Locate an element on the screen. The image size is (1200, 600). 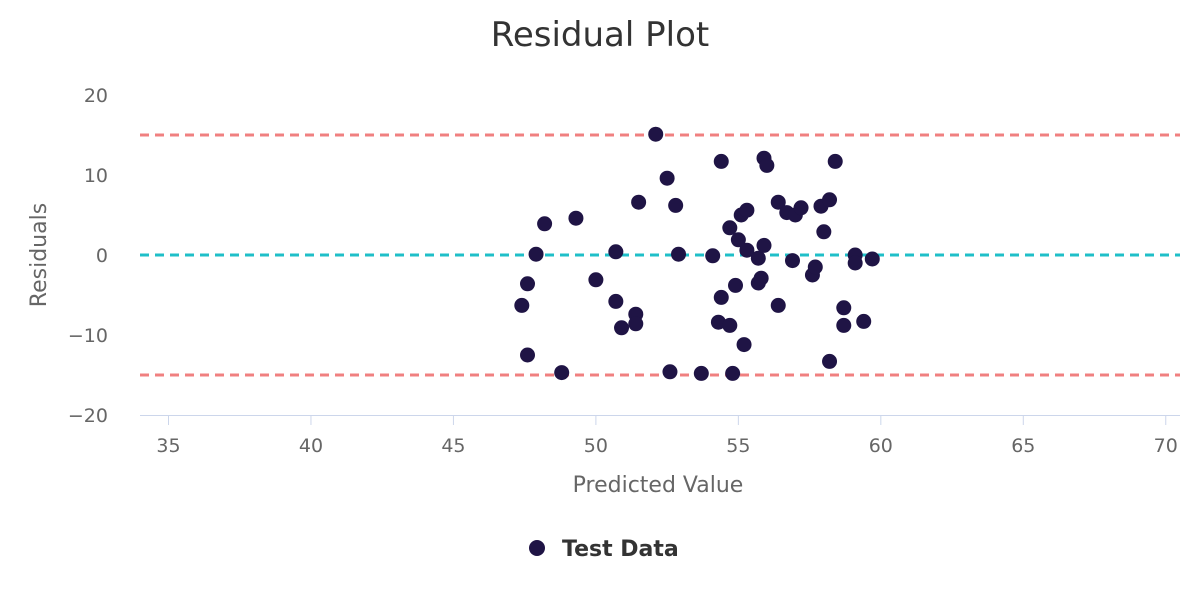
y-tick-label: 20 is located at coordinates (96, 96).